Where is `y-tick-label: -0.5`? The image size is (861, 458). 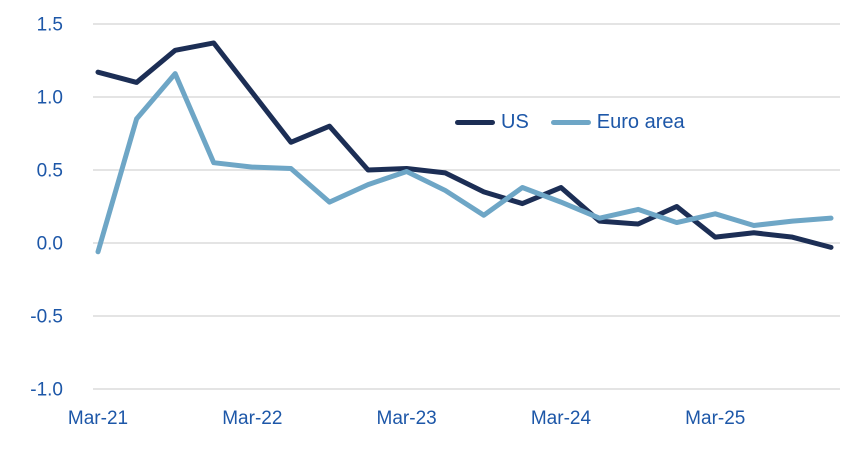 y-tick-label: -0.5 is located at coordinates (46, 317).